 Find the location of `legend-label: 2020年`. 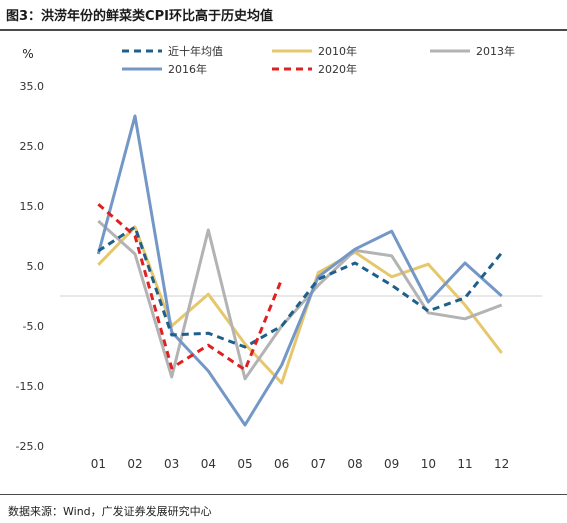

legend-label: 2020年 is located at coordinates (337, 69).